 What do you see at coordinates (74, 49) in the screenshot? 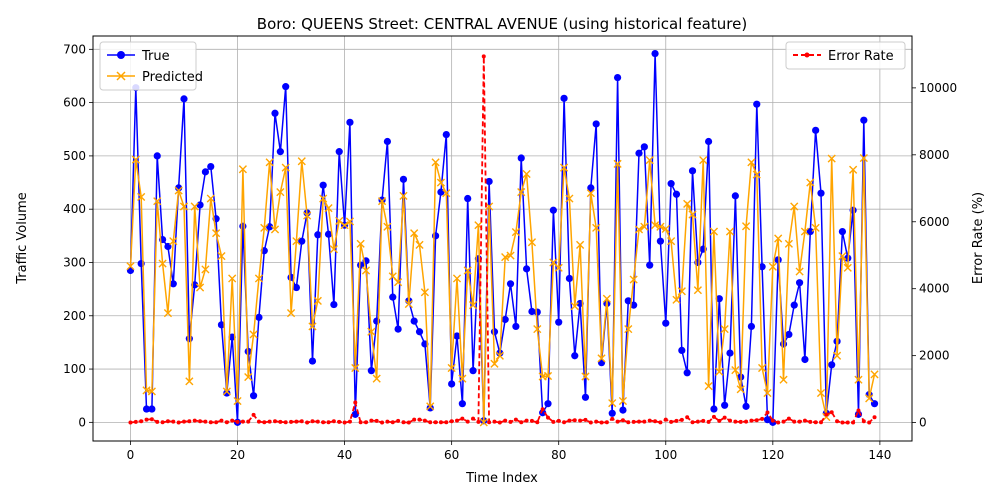
I see `y-tick-label: 700` at bounding box center [74, 49].